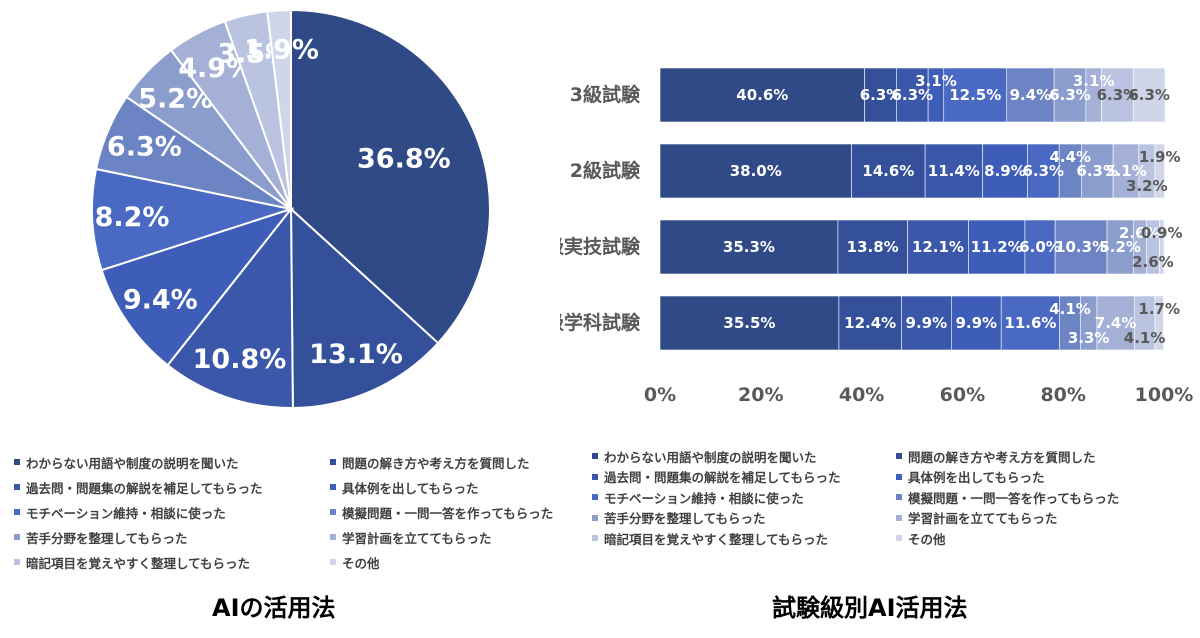  Describe the element at coordinates (1040, 247) in the screenshot. I see `bar-data-label: 6.0%` at that location.